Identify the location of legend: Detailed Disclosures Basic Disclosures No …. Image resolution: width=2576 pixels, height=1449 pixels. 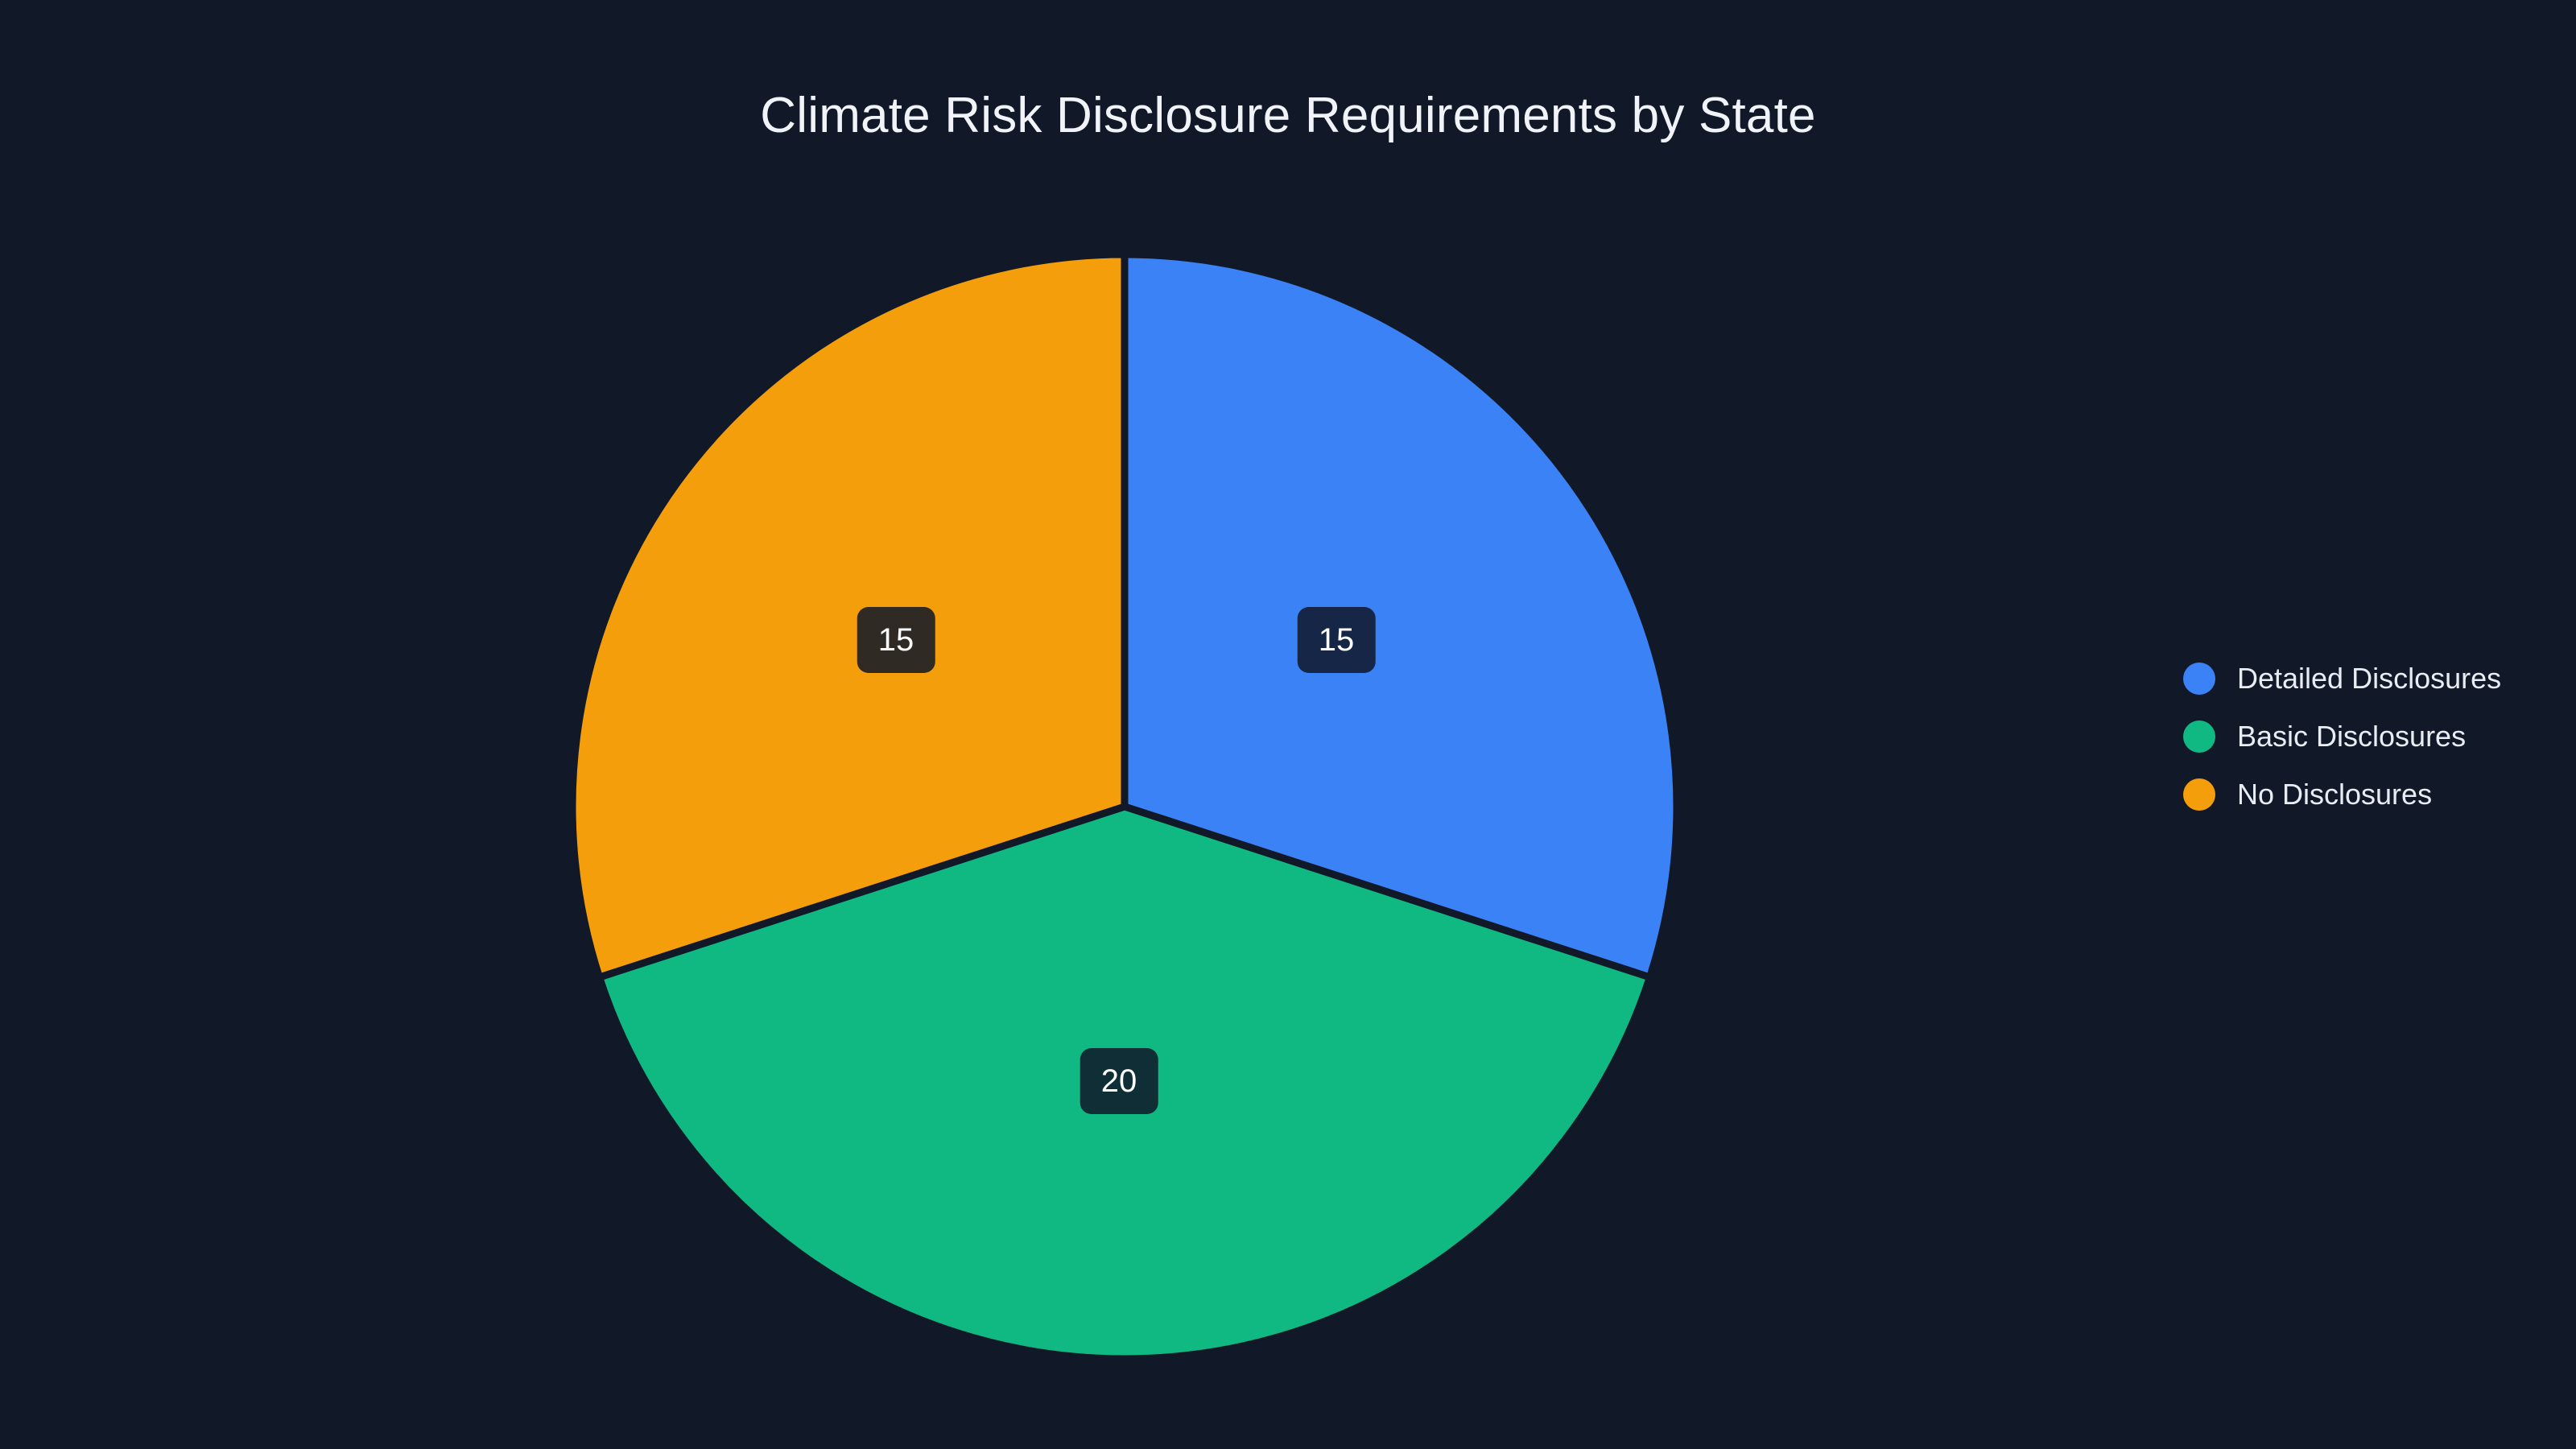
(2352, 737).